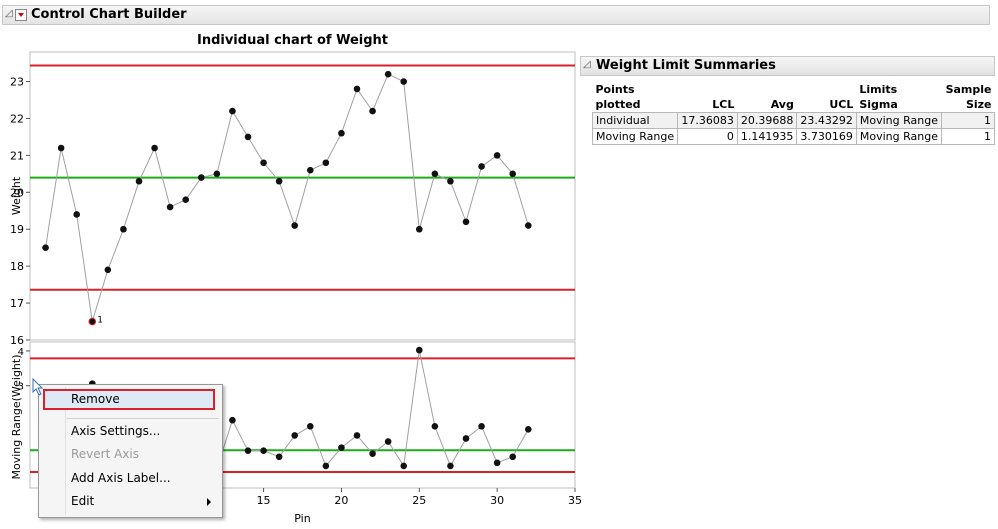 The image size is (998, 529). What do you see at coordinates (95, 399) in the screenshot?
I see `menu-item-remove: Remove` at bounding box center [95, 399].